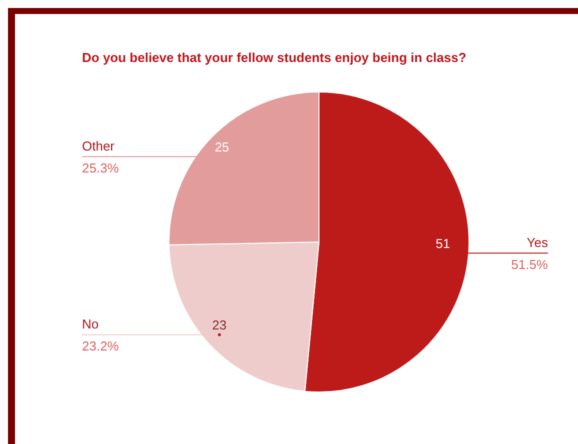  What do you see at coordinates (274, 57) in the screenshot?
I see `chart-title: Do you believe that your fellow students enjoy being in class?` at bounding box center [274, 57].